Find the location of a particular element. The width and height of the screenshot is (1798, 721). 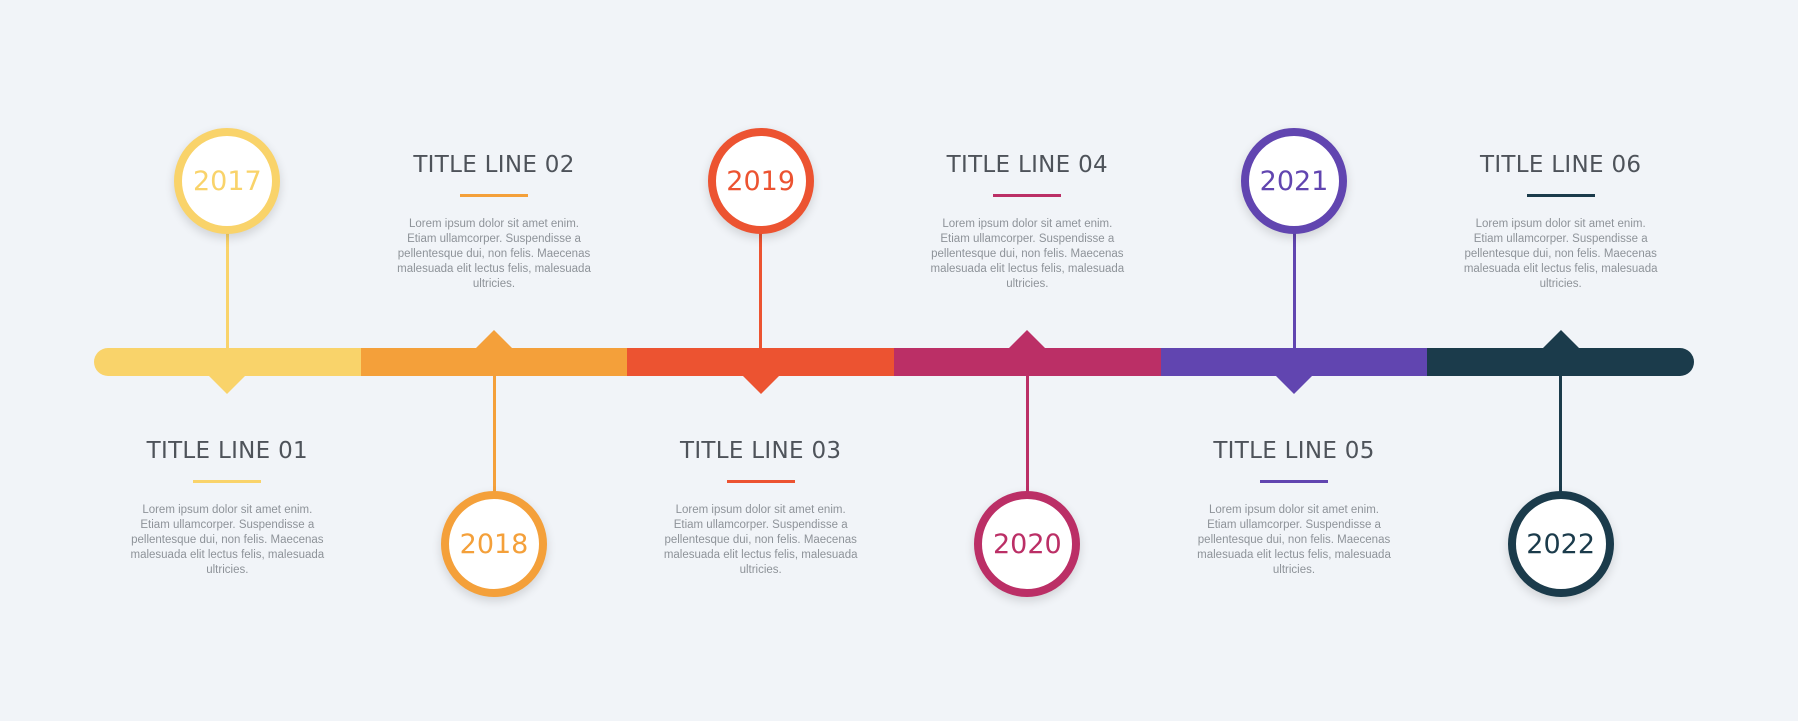

milestone-title: TITLE LINE 01 is located at coordinates (227, 451).